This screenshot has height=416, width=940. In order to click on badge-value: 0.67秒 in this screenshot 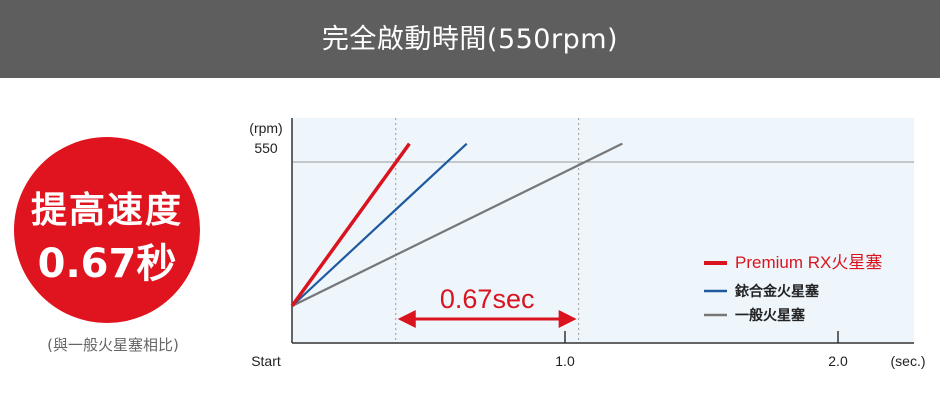, I will do `click(107, 264)`.